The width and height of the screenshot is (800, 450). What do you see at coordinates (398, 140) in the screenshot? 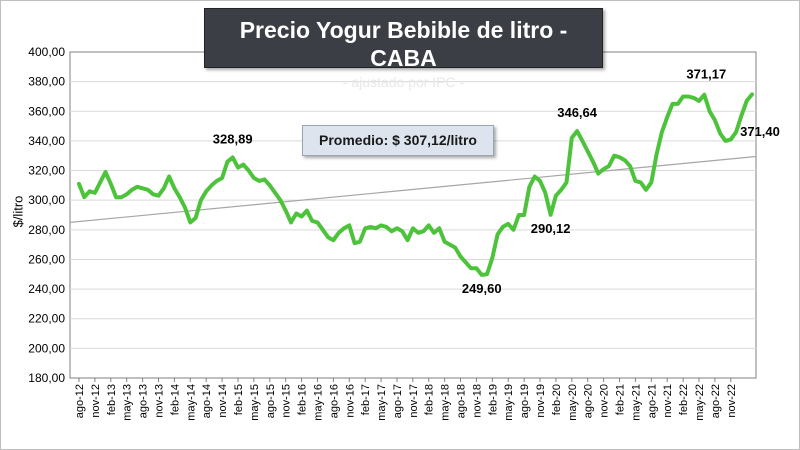
I see `average-label: Promedio: $ 307,12/litro` at bounding box center [398, 140].